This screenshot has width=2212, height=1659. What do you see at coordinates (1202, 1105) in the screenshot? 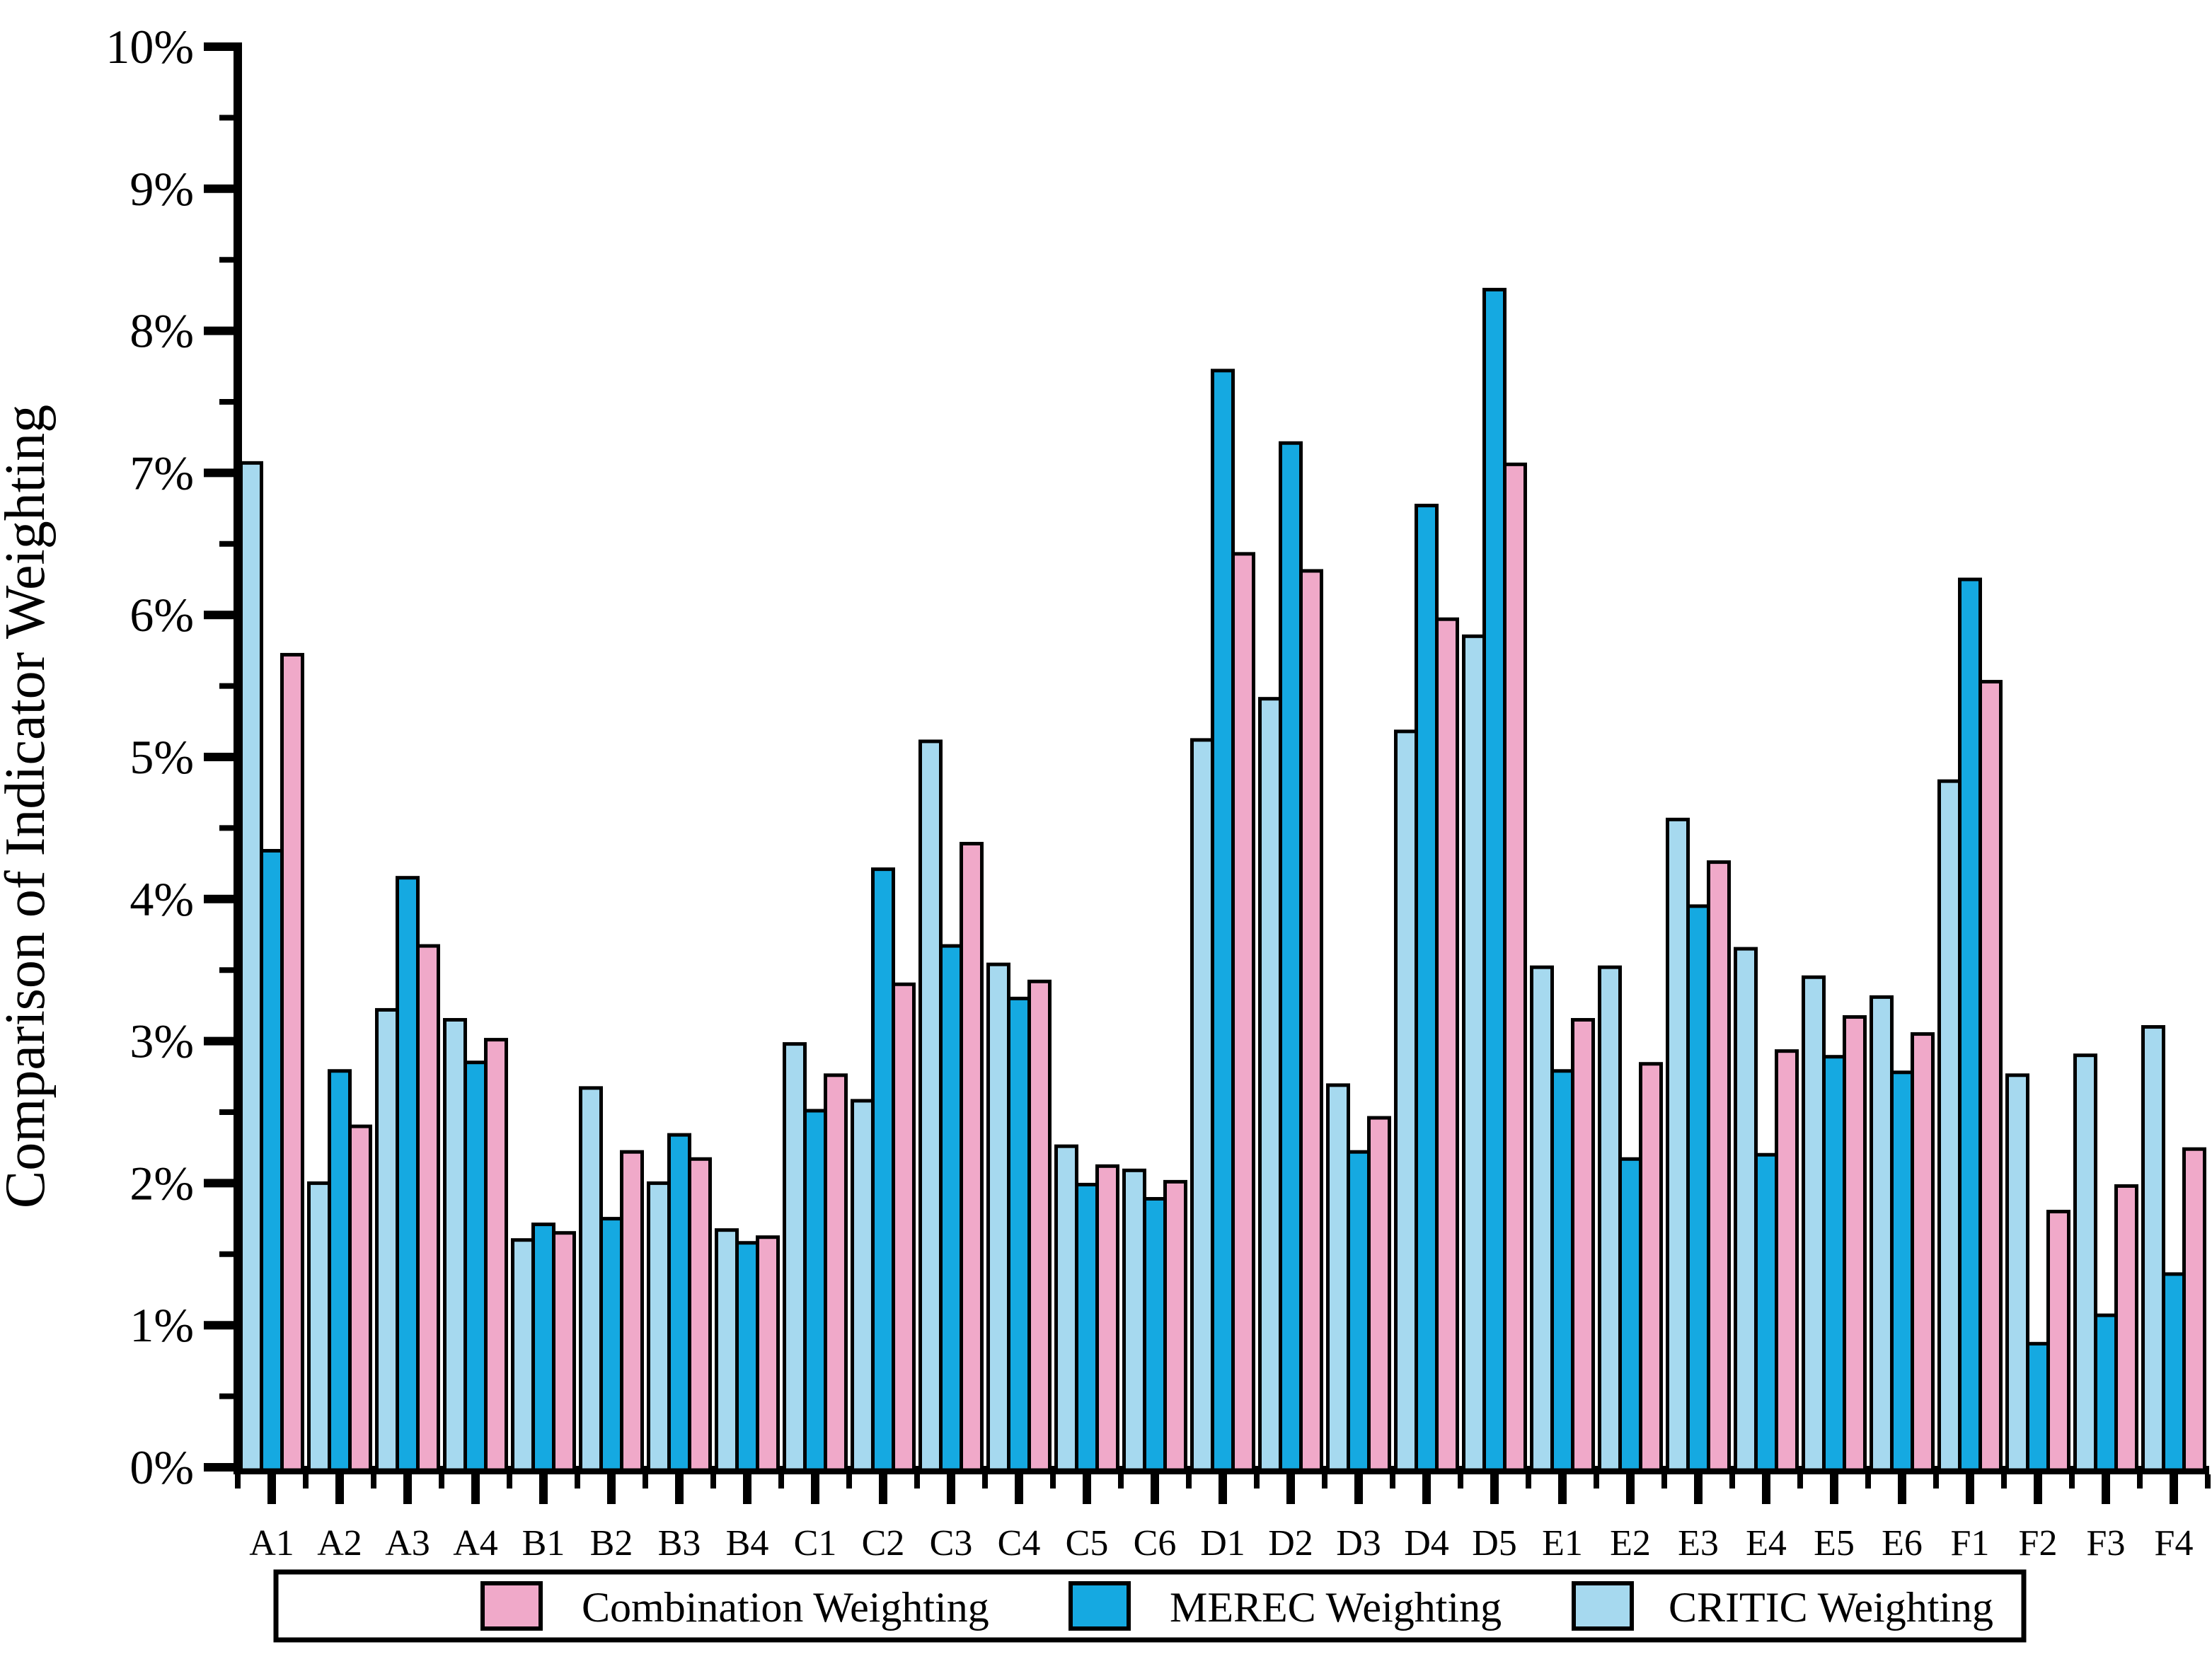
I see `bar-D1-critic` at bounding box center [1202, 1105].